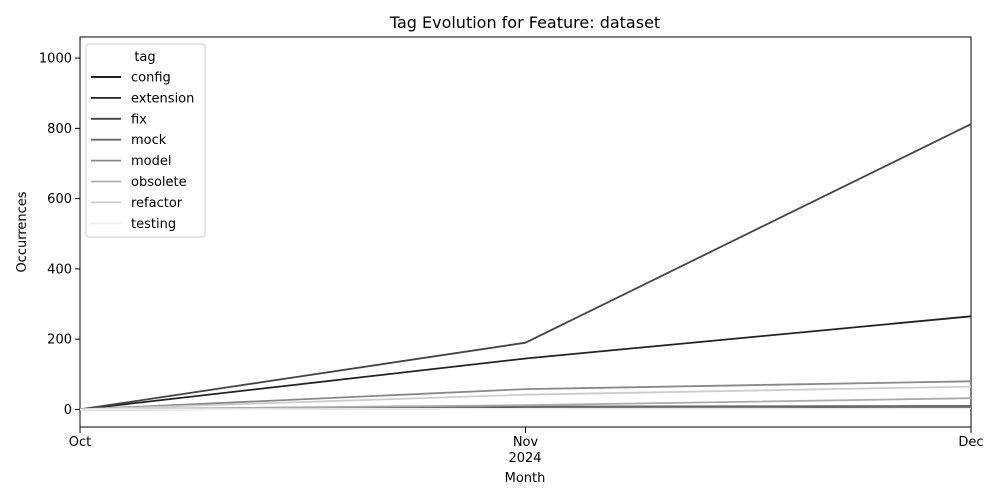 Image resolution: width=1000 pixels, height=500 pixels. Describe the element at coordinates (59, 199) in the screenshot. I see `y-tick-label: 600` at that location.